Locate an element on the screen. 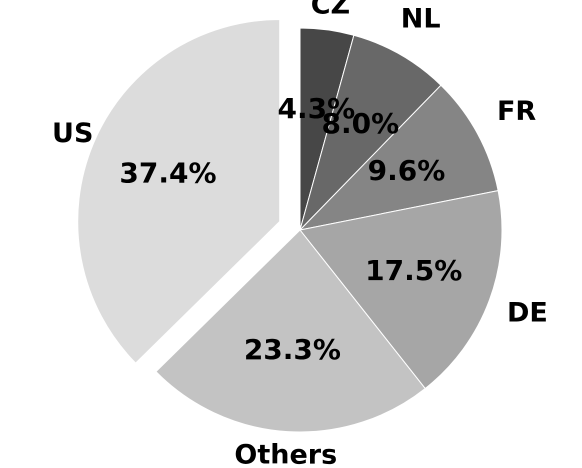 The width and height of the screenshot is (582, 468). slice-nl is located at coordinates (370, 132).